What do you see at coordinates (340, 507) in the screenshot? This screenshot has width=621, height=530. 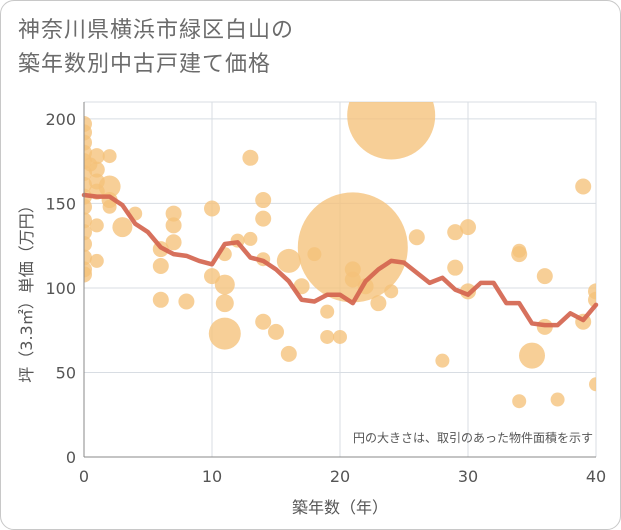 I see `x-axis-label: 築年数（年）` at bounding box center [340, 507].